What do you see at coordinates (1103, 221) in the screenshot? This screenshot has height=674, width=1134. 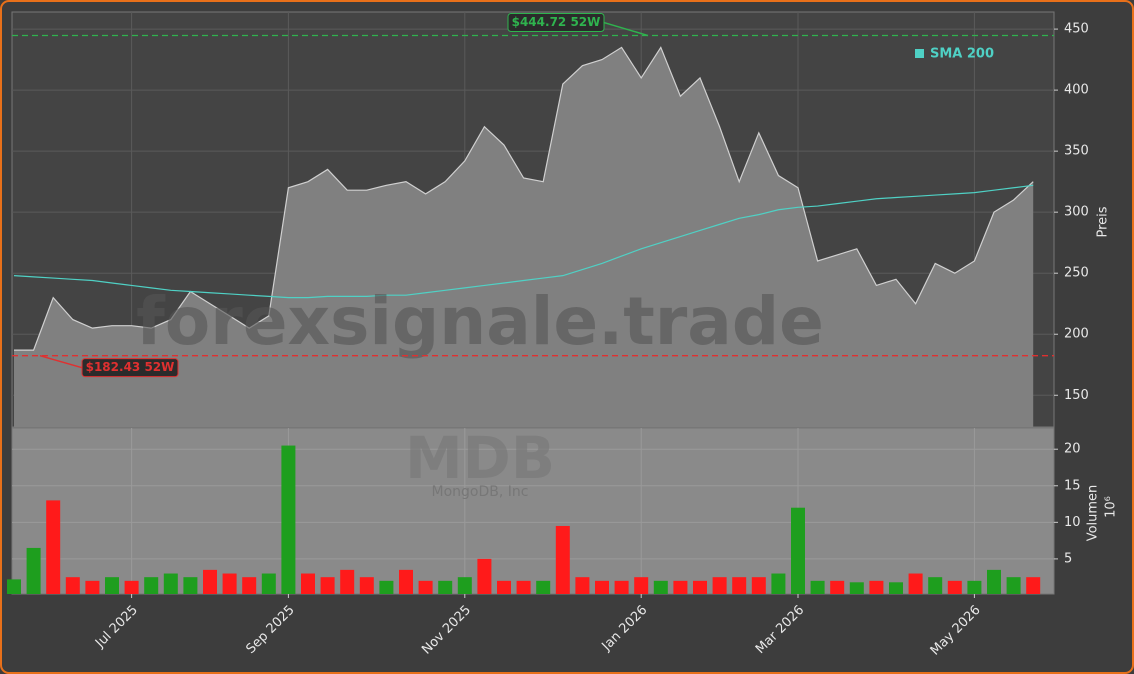 I see `y-axis-label: Preis` at bounding box center [1103, 221].